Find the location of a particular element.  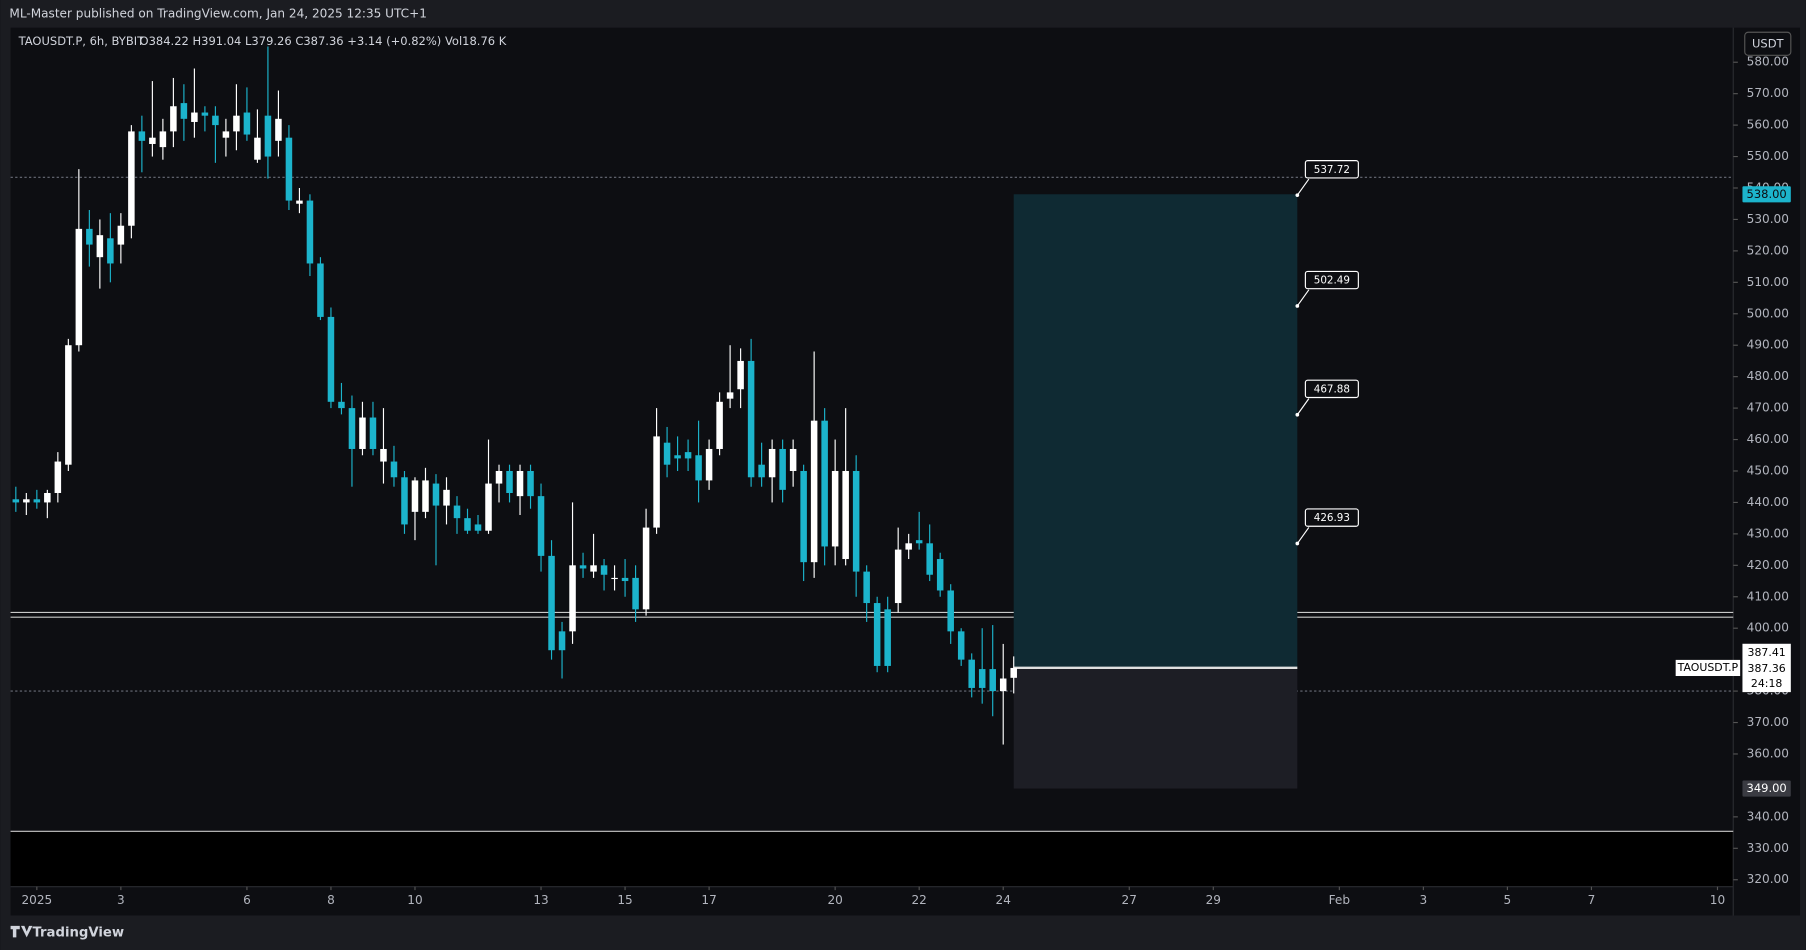

symbol-tag is located at coordinates (1708, 668).